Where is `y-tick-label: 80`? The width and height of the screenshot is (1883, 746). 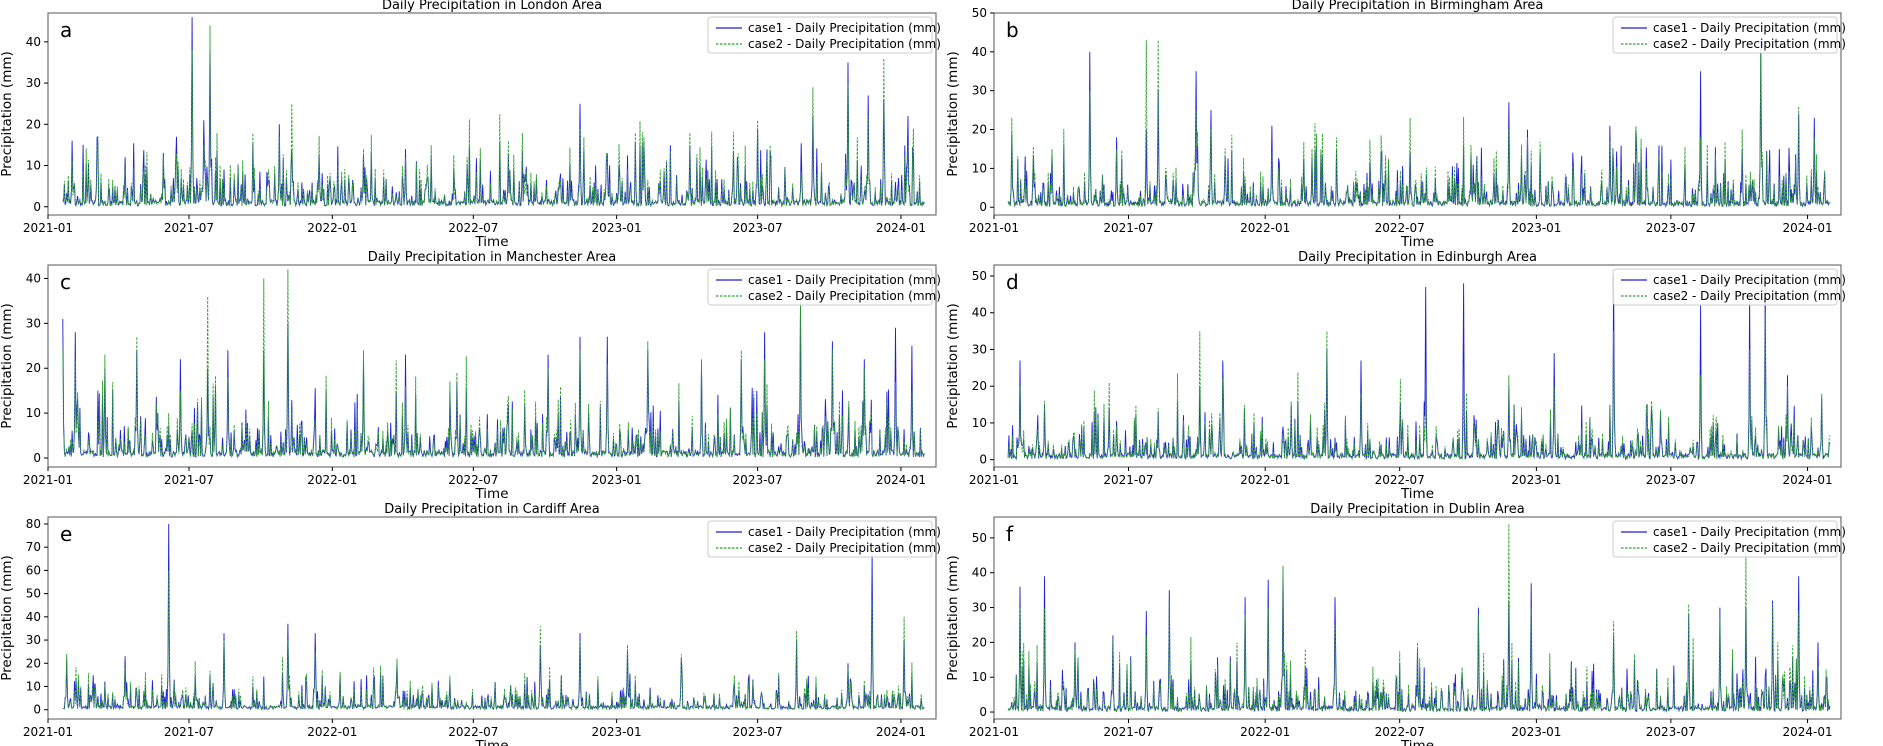
y-tick-label: 80 is located at coordinates (33, 524).